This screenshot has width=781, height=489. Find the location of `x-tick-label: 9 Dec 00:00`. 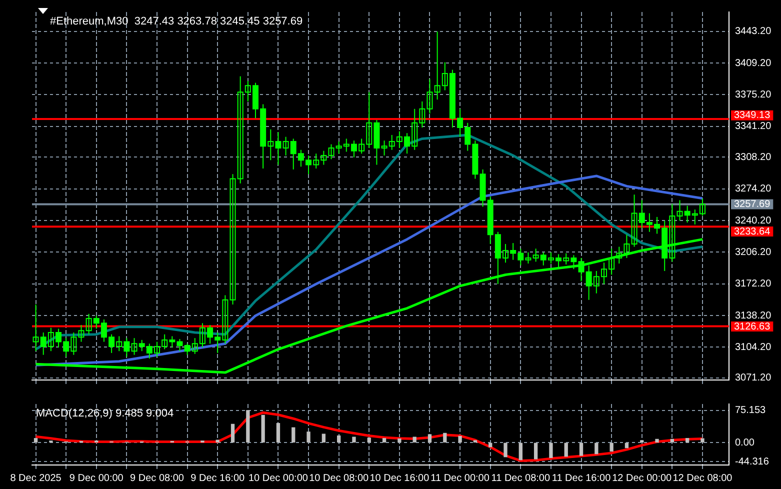

x-tick-label: 9 Dec 00:00 is located at coordinates (96, 478).